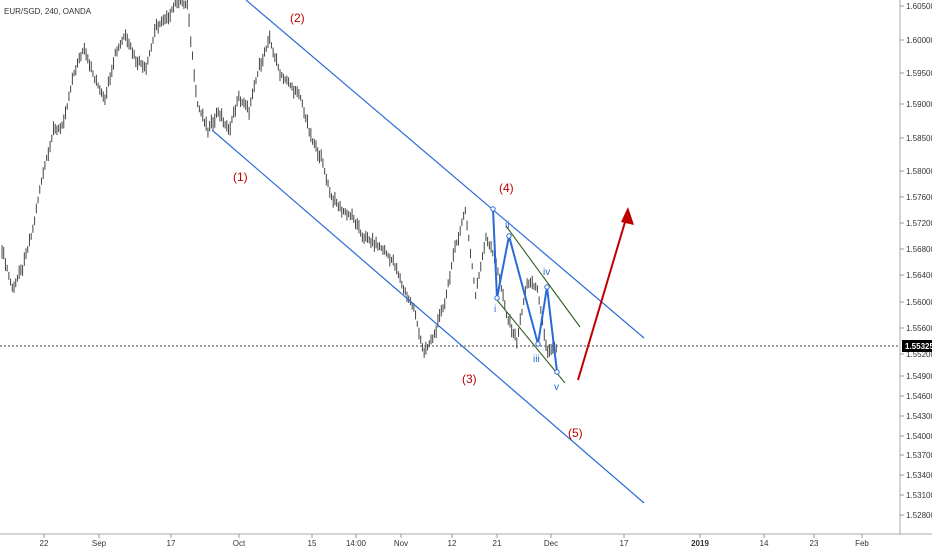 The image size is (932, 550). What do you see at coordinates (506, 188) in the screenshot?
I see `wave-label: (4)` at bounding box center [506, 188].